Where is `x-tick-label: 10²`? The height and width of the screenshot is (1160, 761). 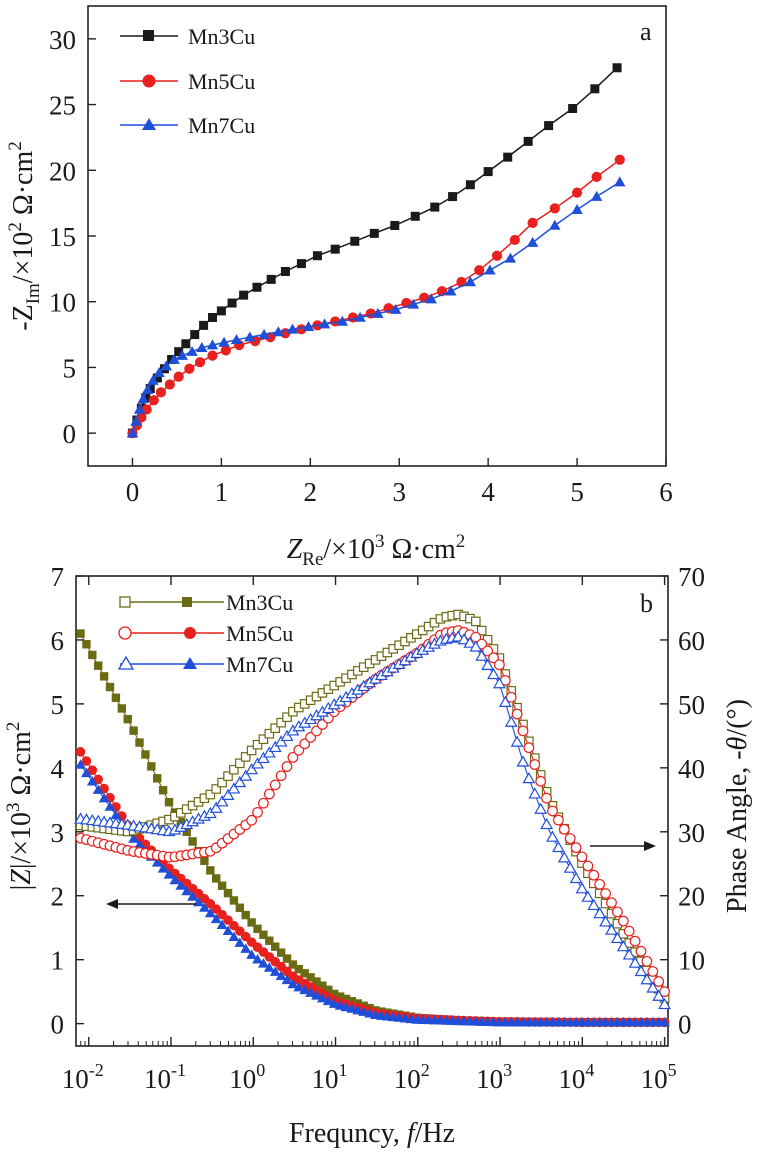 x-tick-label: 10² is located at coordinates (412, 1077).